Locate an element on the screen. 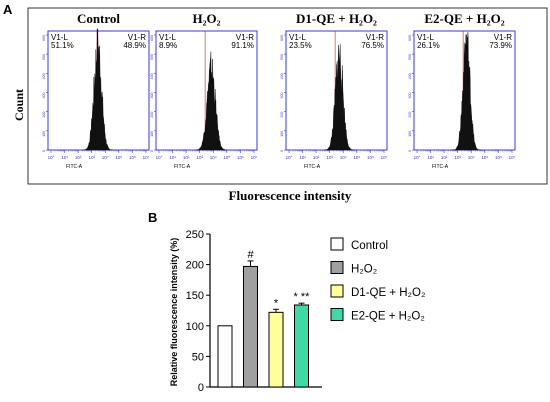 The image size is (550, 402). y-tick-label: 50 is located at coordinates (198, 357).